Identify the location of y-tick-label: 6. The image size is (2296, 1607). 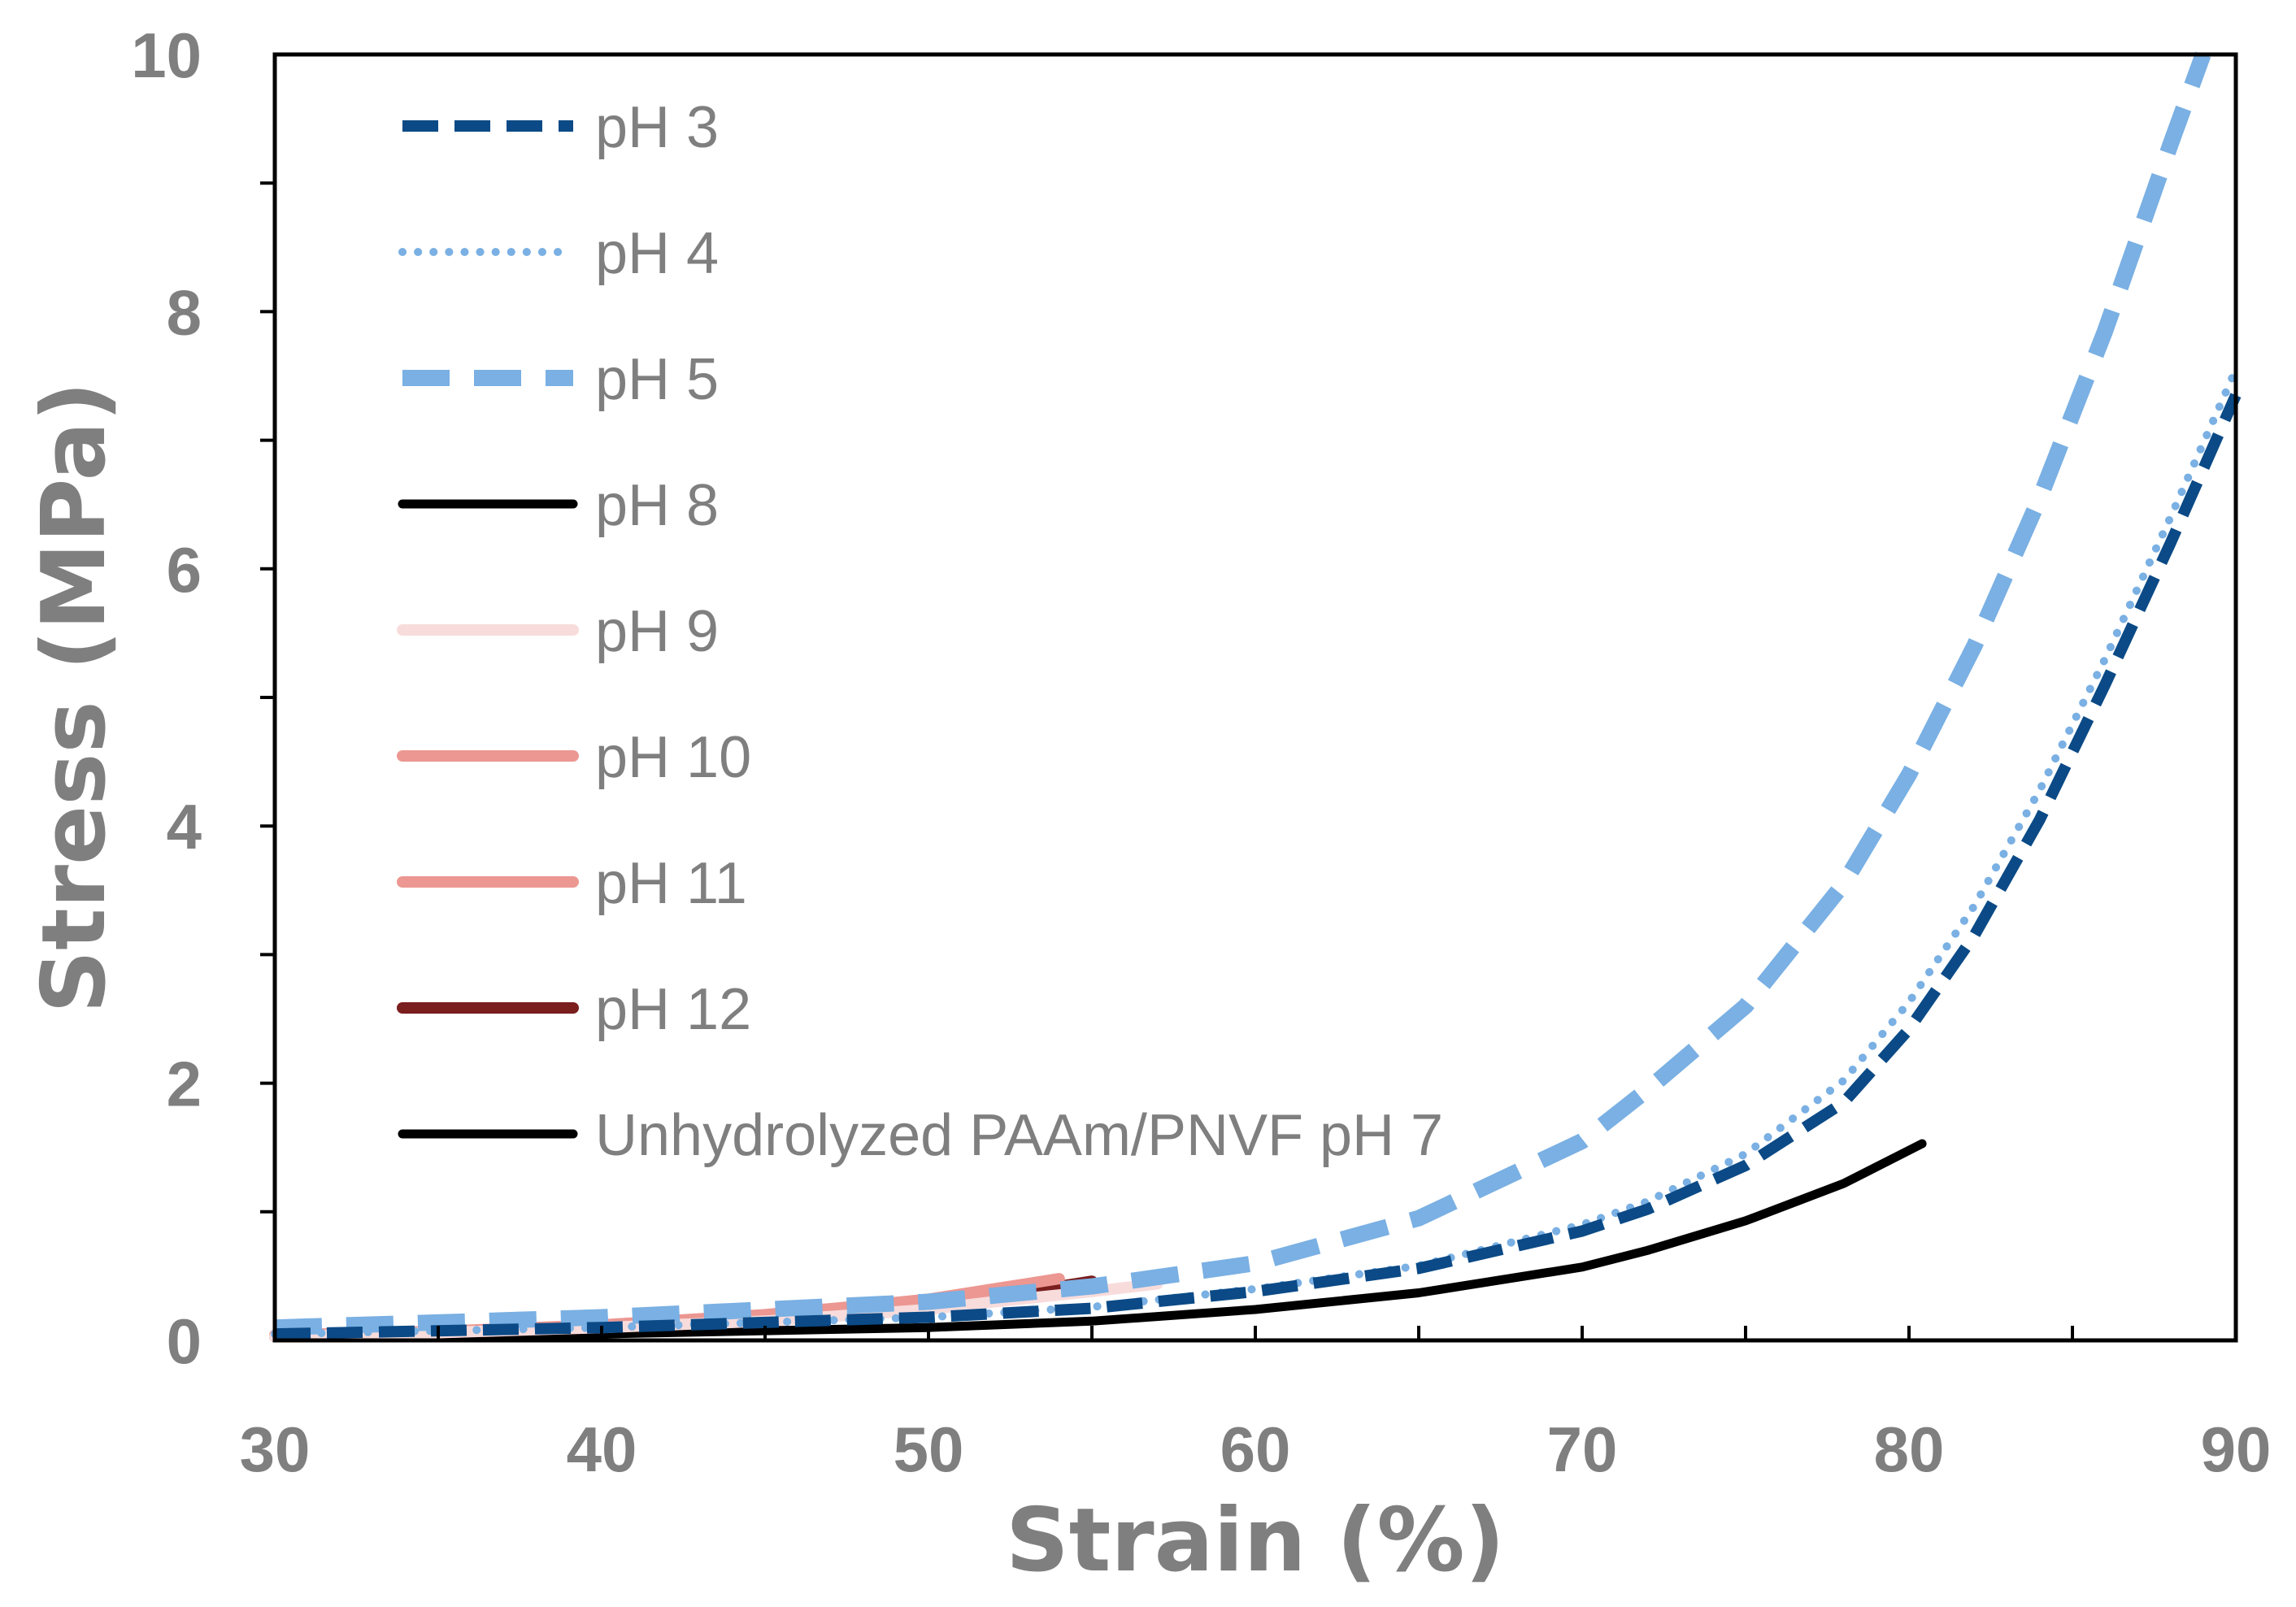
(185, 570).